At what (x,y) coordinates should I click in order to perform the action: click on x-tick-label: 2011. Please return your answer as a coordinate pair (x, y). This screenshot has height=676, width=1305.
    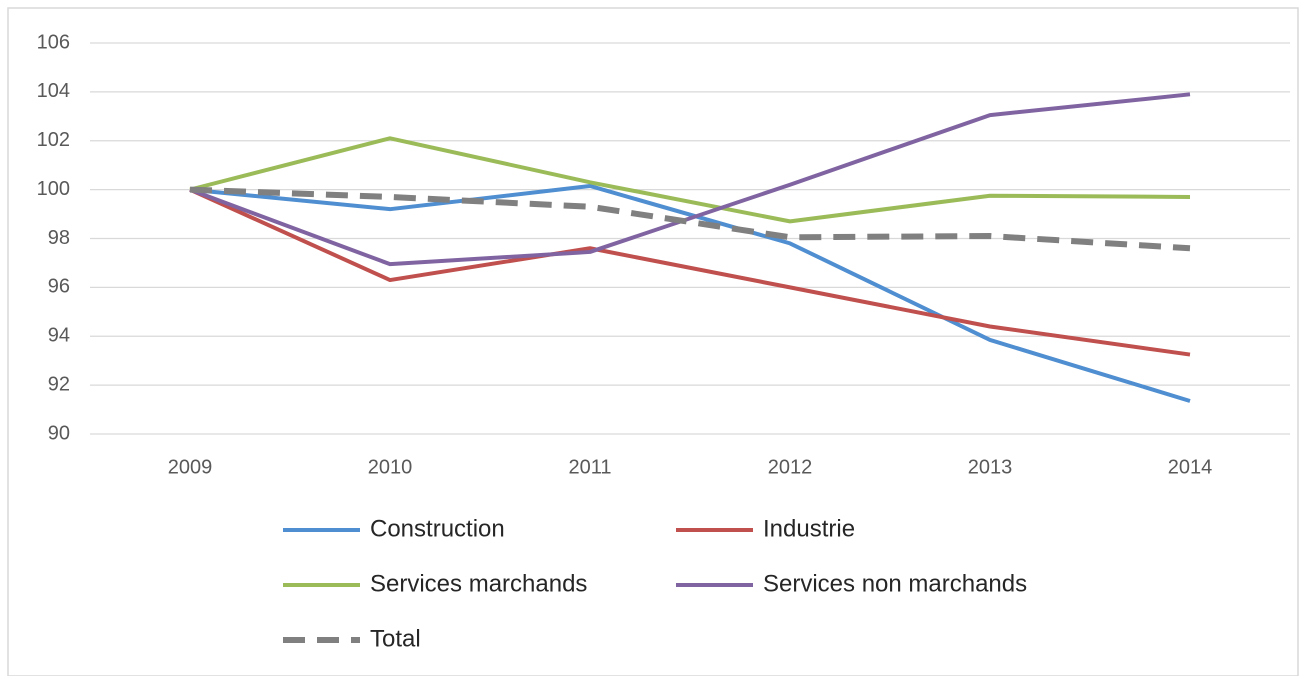
    Looking at the image, I should click on (589, 467).